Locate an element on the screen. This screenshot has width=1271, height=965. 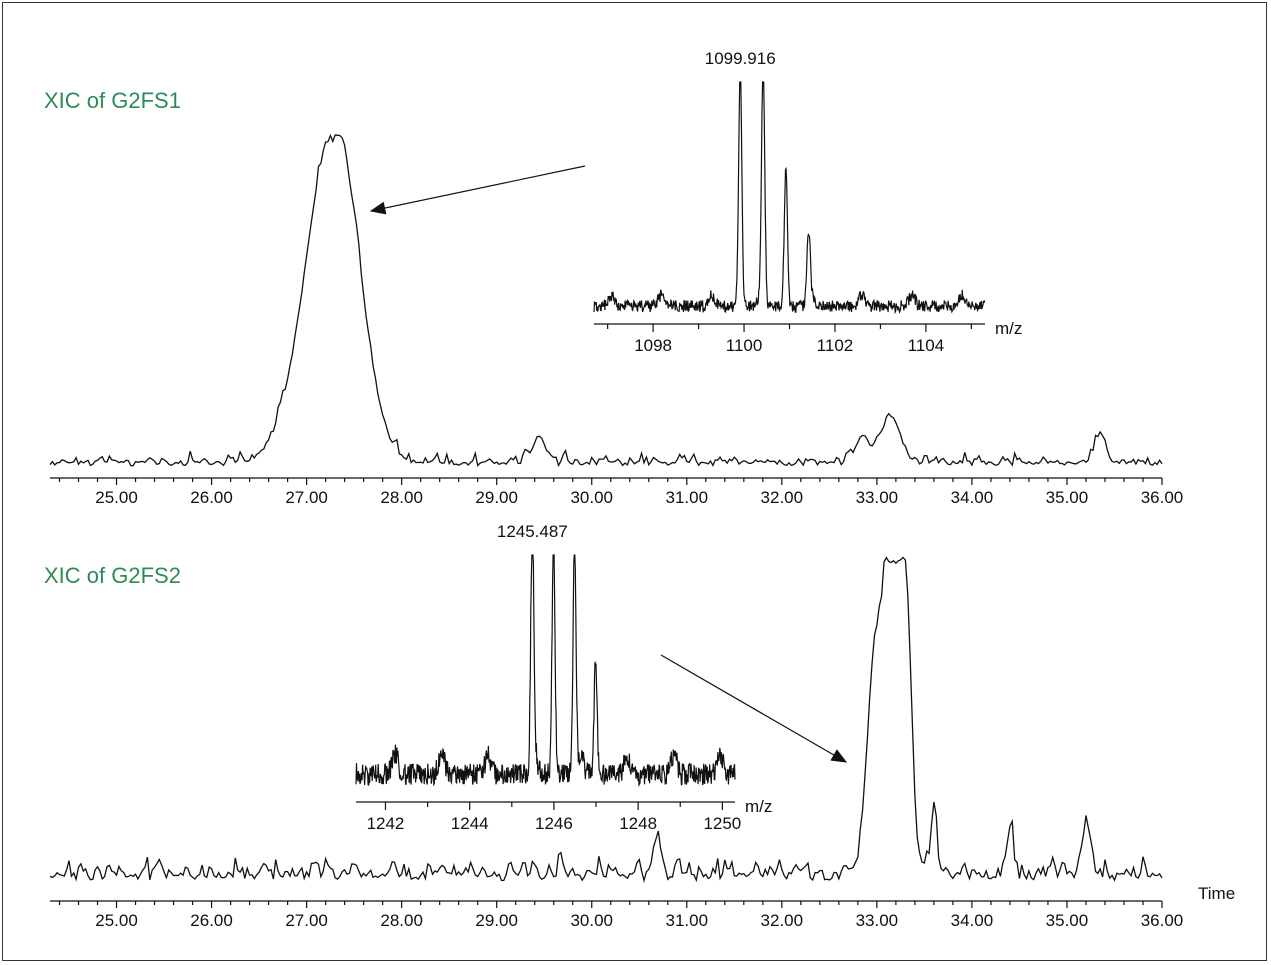
inset-x-tick-label: 1242 is located at coordinates (386, 823).